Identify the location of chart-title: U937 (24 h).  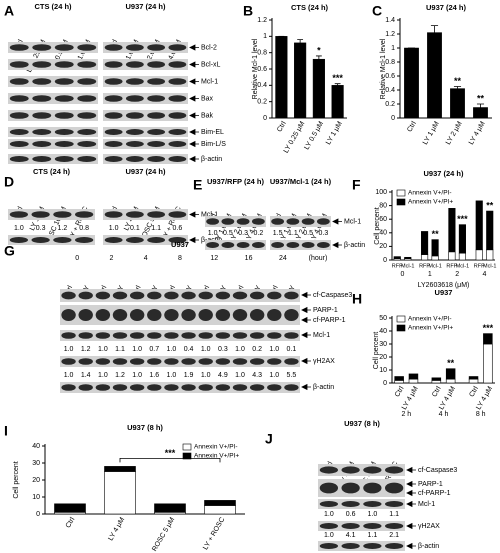
(443, 173).